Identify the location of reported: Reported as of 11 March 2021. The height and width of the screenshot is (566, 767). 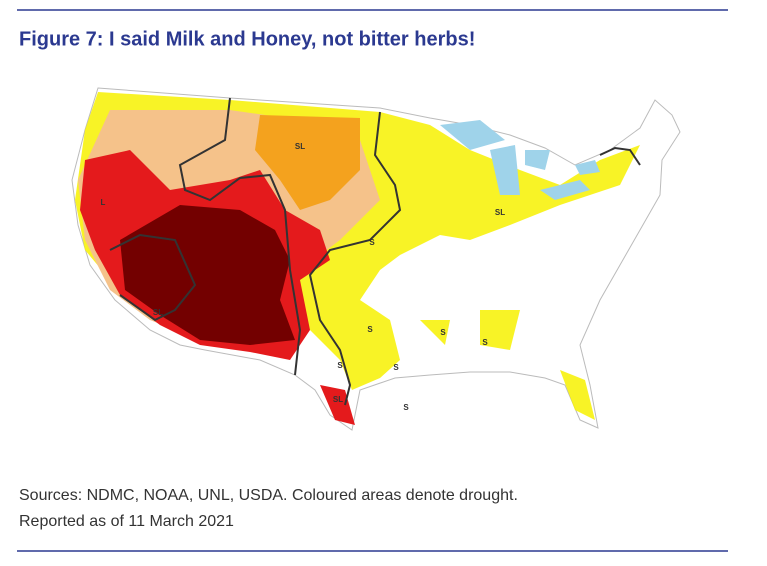
(126, 521).